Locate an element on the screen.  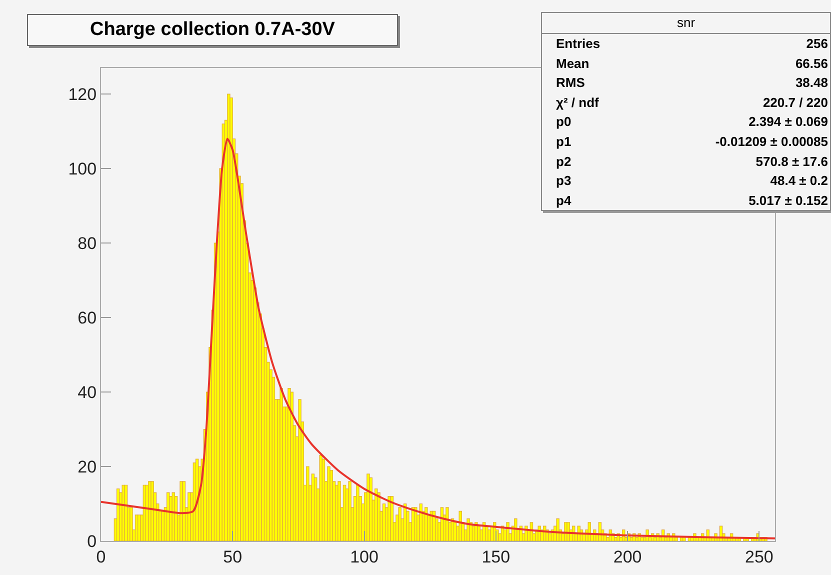
annotation: 570.8 ± 17.6 is located at coordinates (792, 161).